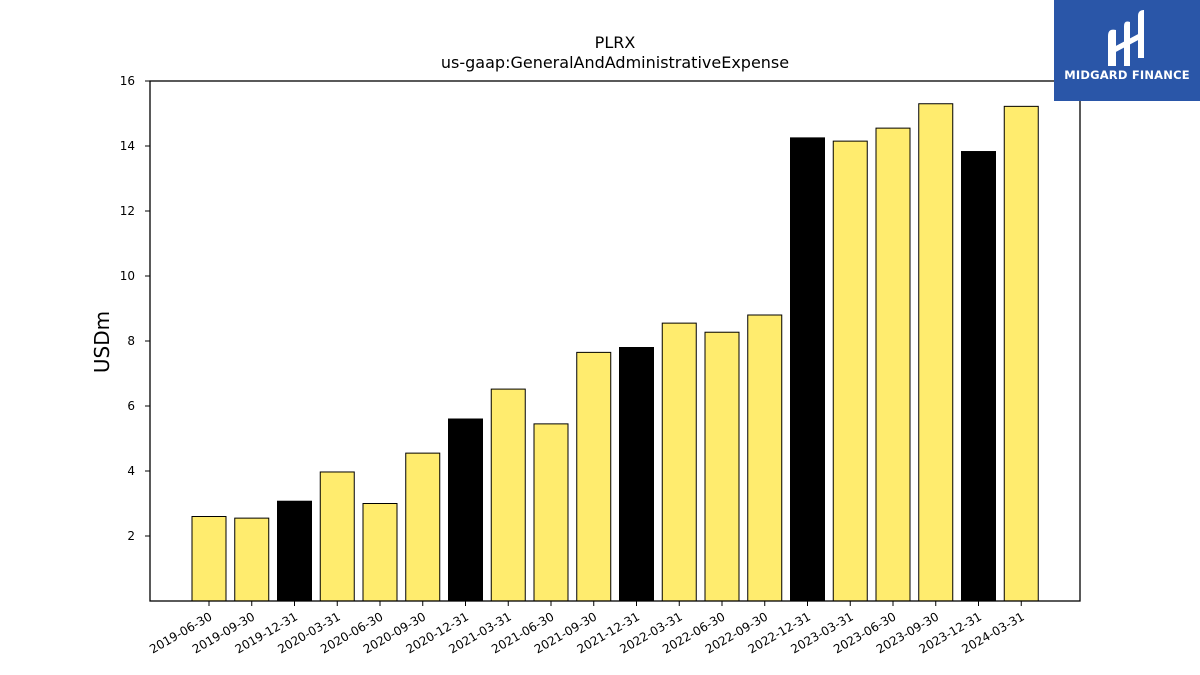  What do you see at coordinates (615, 42) in the screenshot?
I see `chart-title: PLRX` at bounding box center [615, 42].